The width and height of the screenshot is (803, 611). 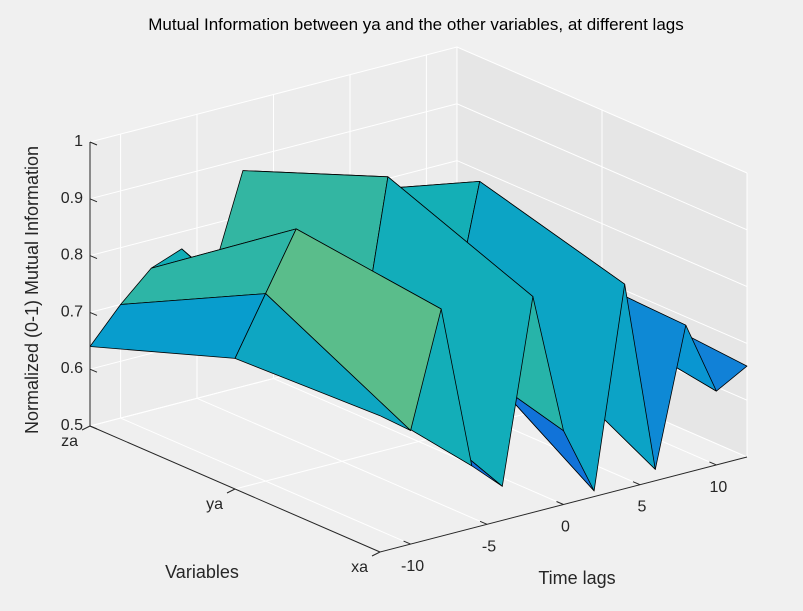 What do you see at coordinates (78, 141) in the screenshot?
I see `z-tick-label: 1` at bounding box center [78, 141].